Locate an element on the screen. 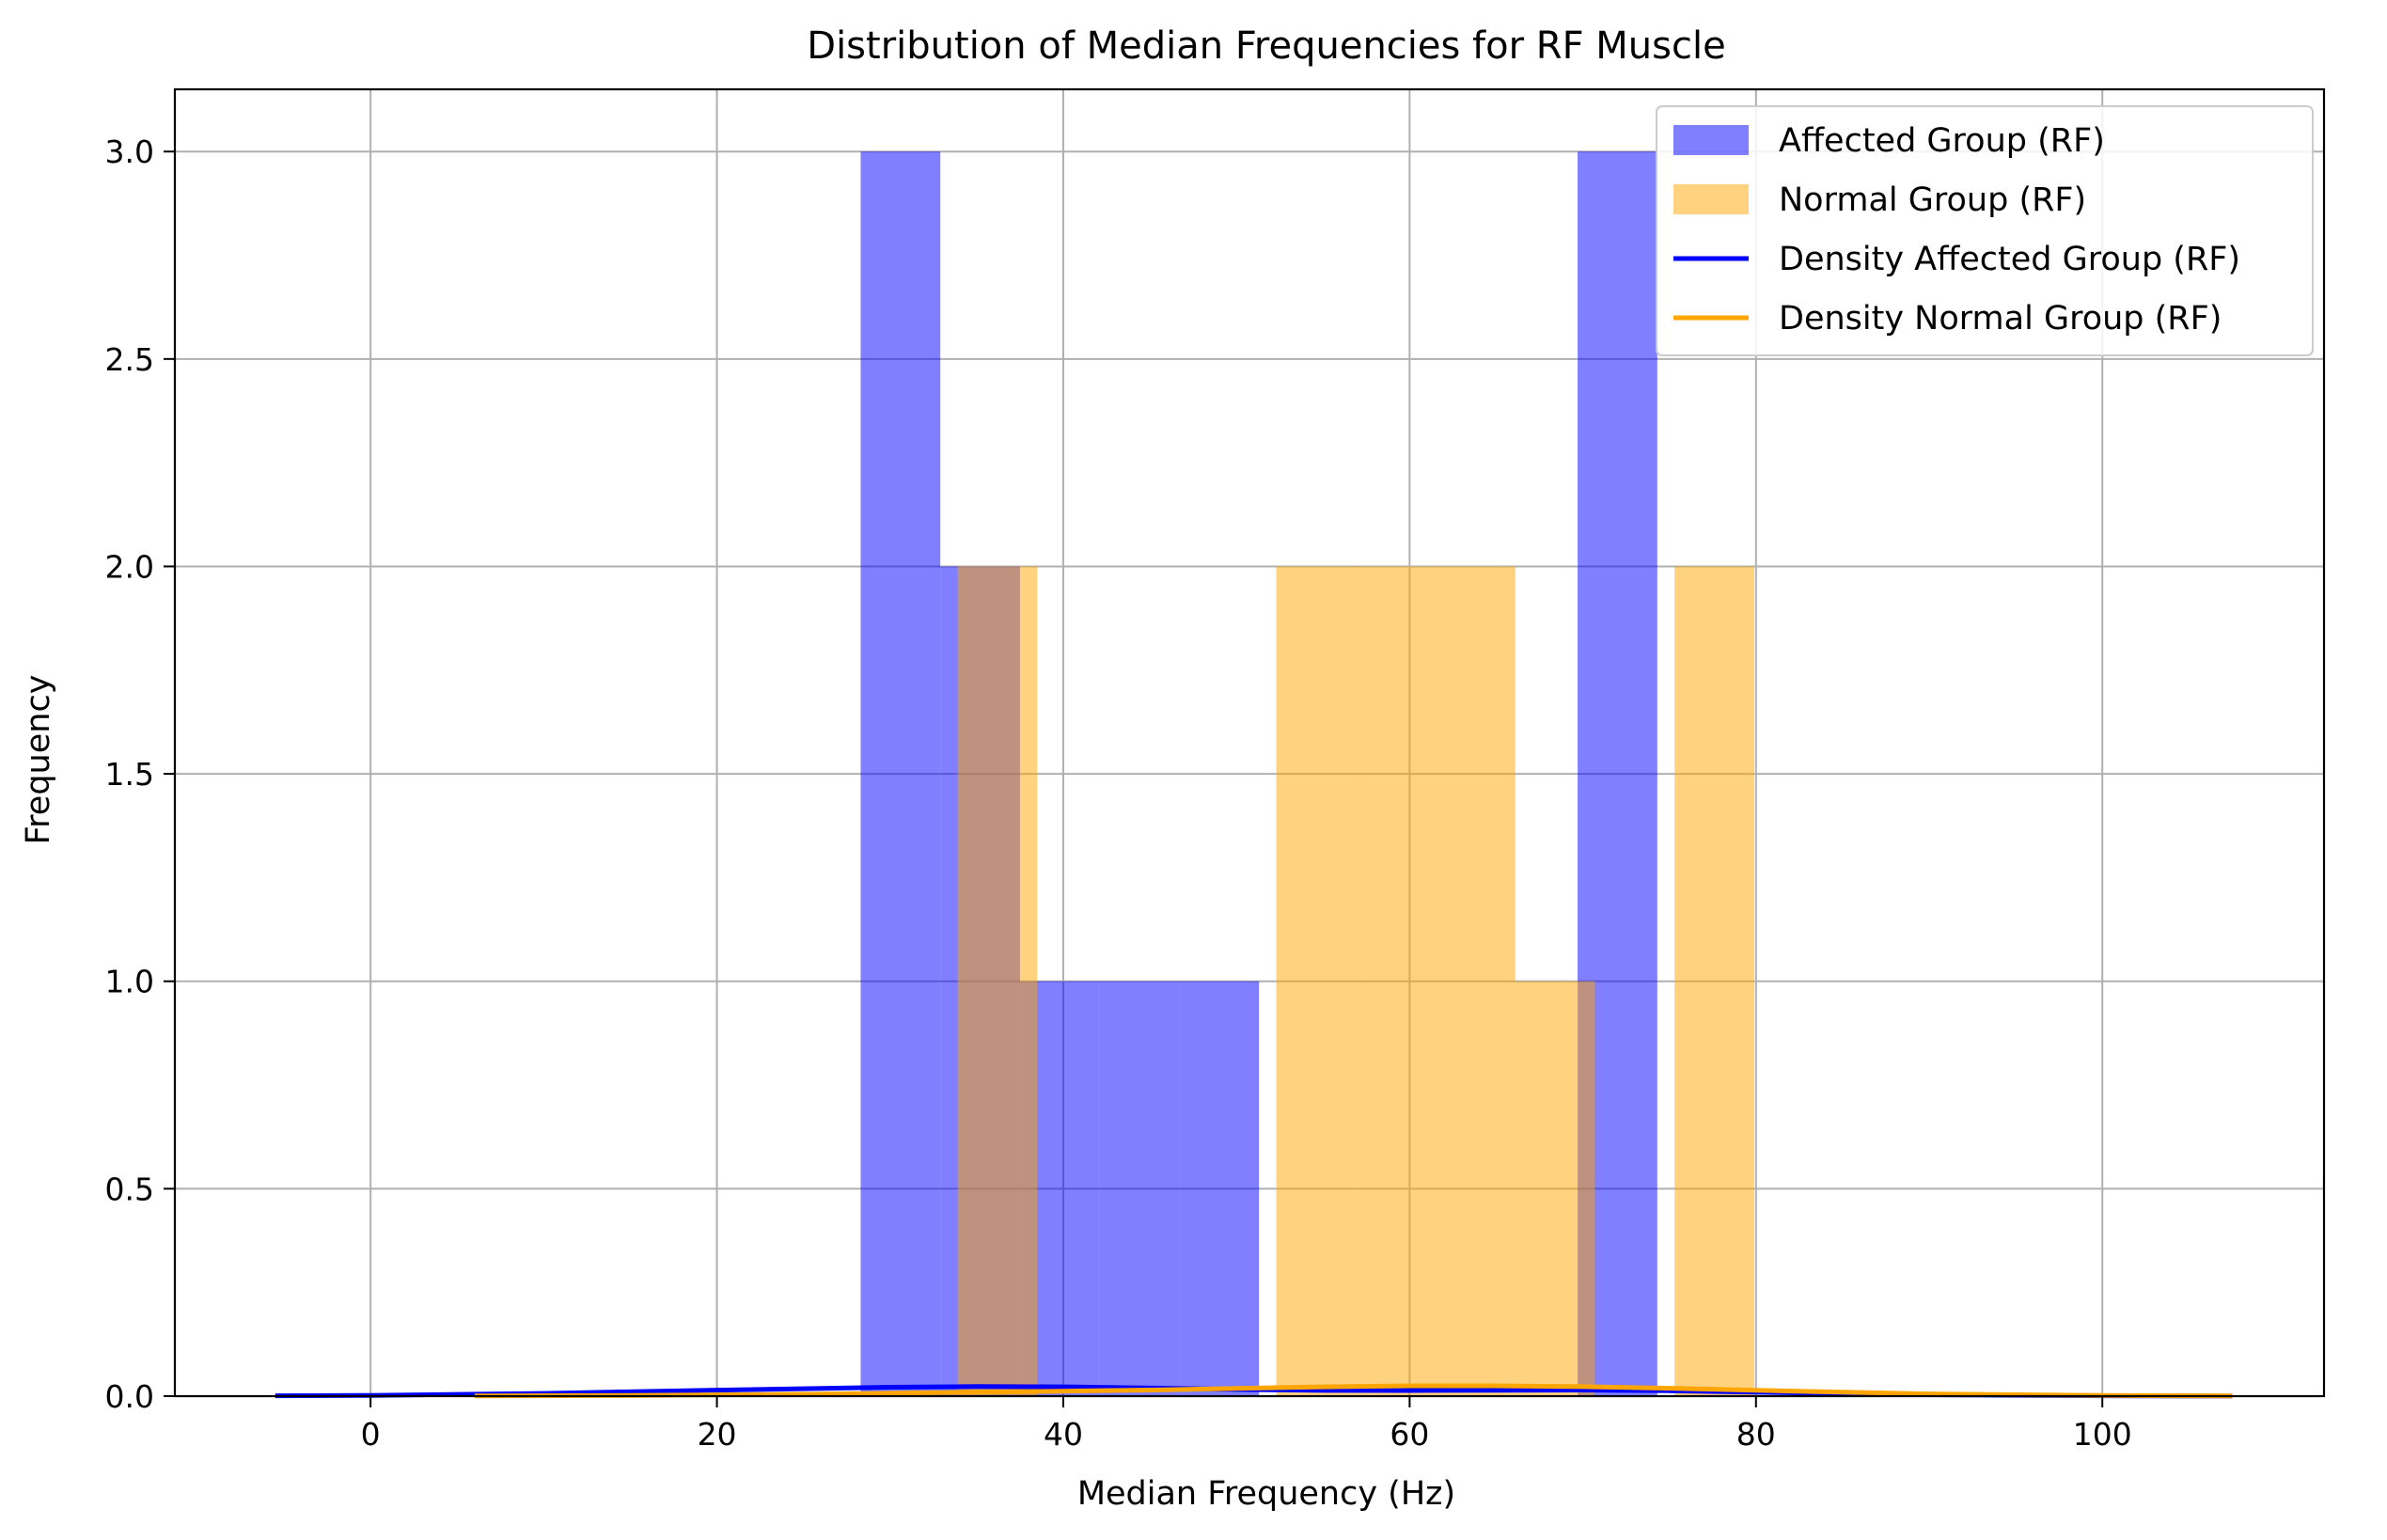 This screenshot has height=1540, width=2387. y-tick-label: 0.0 is located at coordinates (129, 1396).